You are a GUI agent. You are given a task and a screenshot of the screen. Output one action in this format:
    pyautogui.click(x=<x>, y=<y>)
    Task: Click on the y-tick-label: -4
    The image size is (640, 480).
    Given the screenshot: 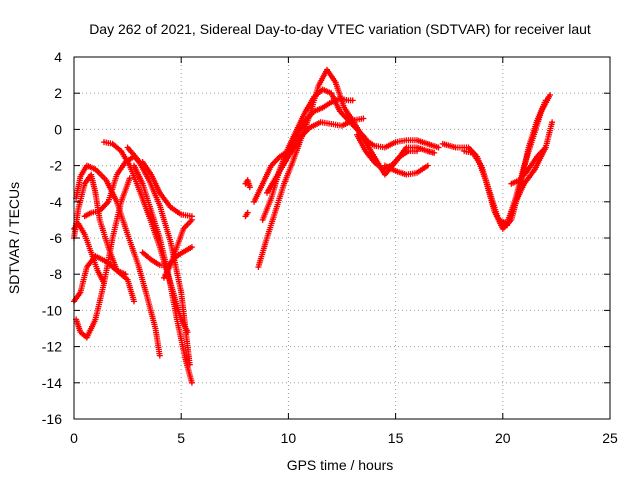 What is the action you would take?
    pyautogui.click(x=56, y=202)
    